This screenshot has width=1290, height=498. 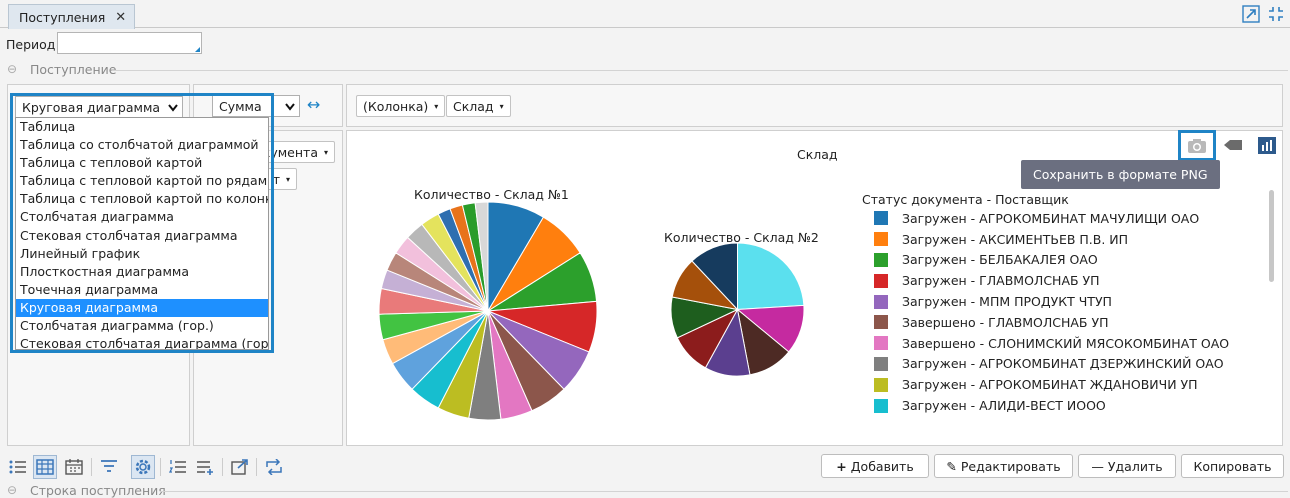 What do you see at coordinates (314, 104) in the screenshot?
I see `swap-icon: ↔` at bounding box center [314, 104].